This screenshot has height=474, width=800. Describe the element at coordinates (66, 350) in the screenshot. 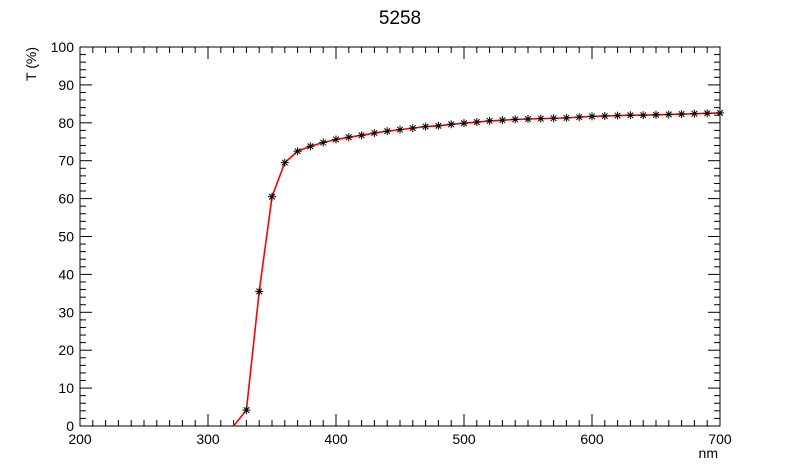

I see `y-tick-label: 20` at that location.